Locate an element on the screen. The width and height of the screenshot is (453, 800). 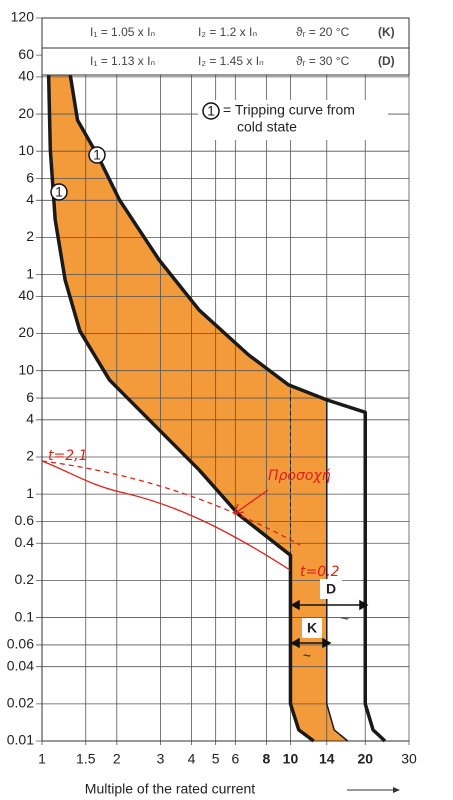
y-tick-label: 0.02 is located at coordinates (20, 703).